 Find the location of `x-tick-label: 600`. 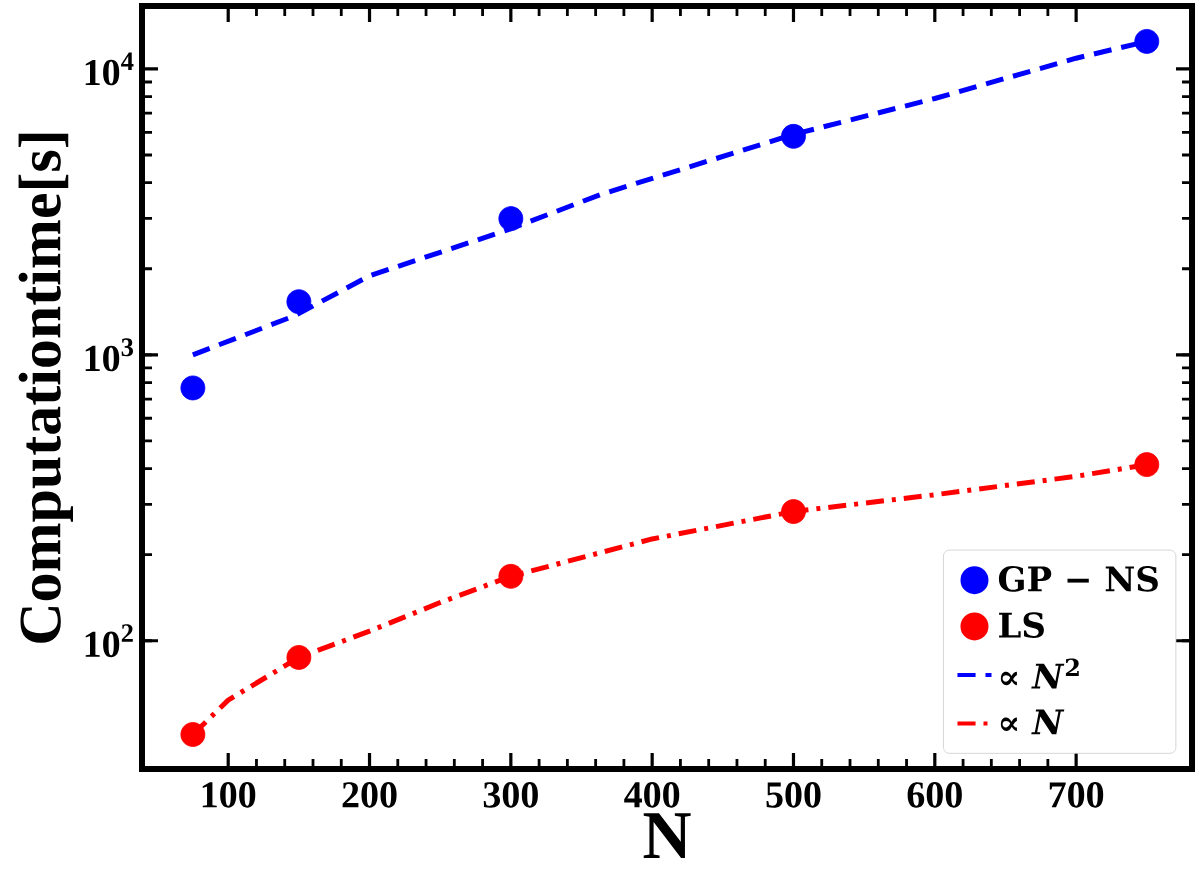

x-tick-label: 600 is located at coordinates (934, 795).